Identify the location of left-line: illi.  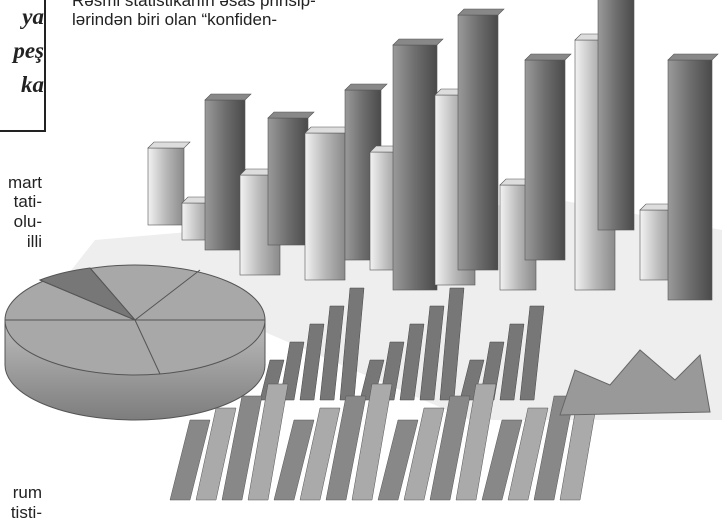
(34, 241).